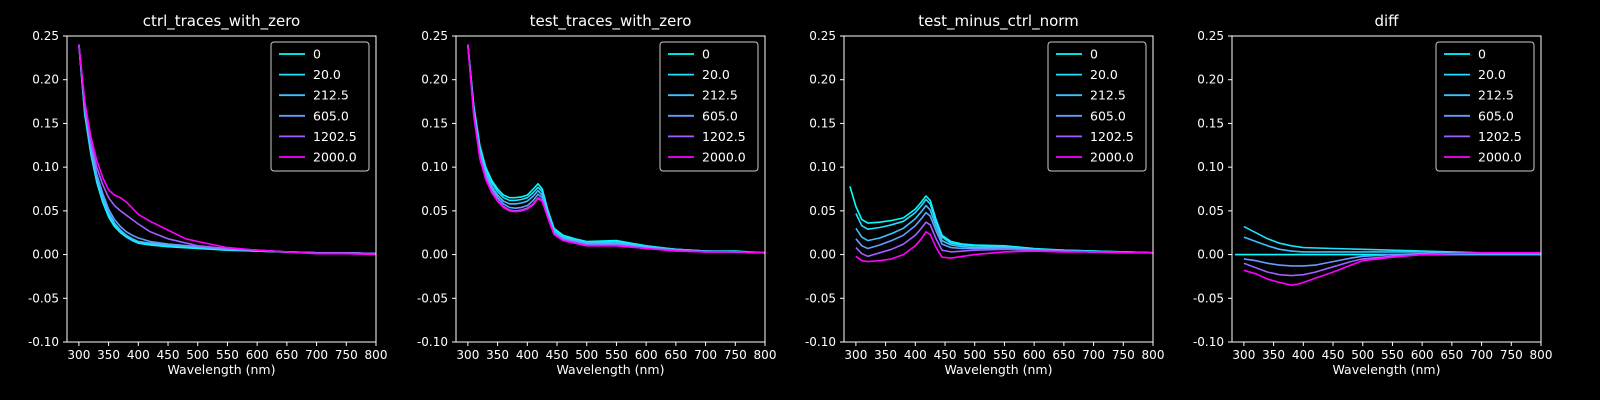 The image size is (1600, 400). I want to click on chart-title: test_traces_with_zero, so click(611, 21).